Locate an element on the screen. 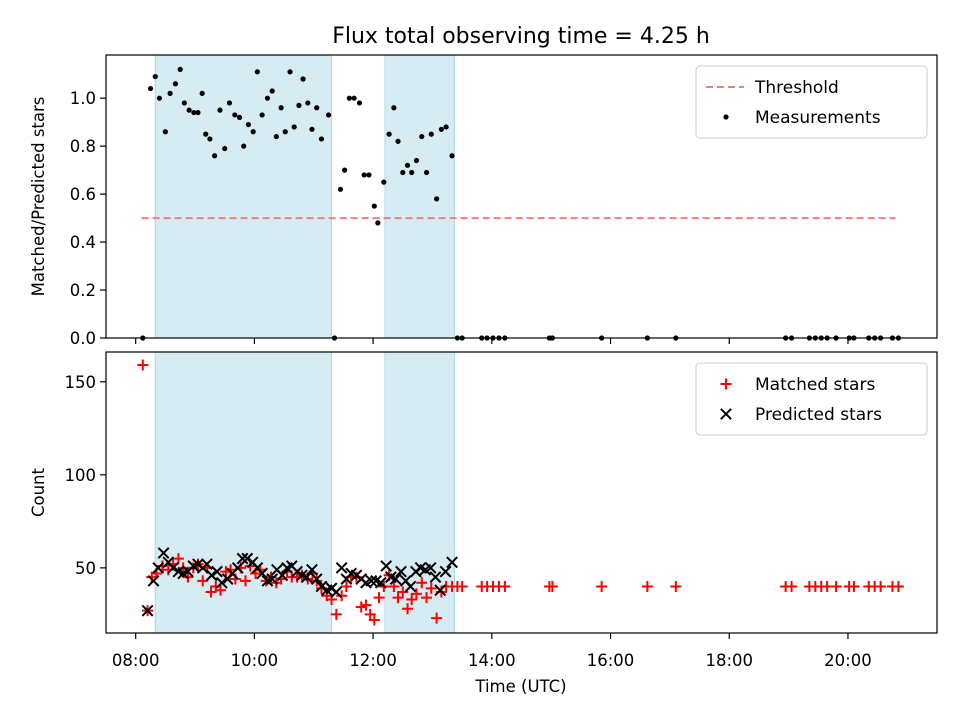 The image size is (960, 720). y-tick-label: 1.0 is located at coordinates (83, 98).